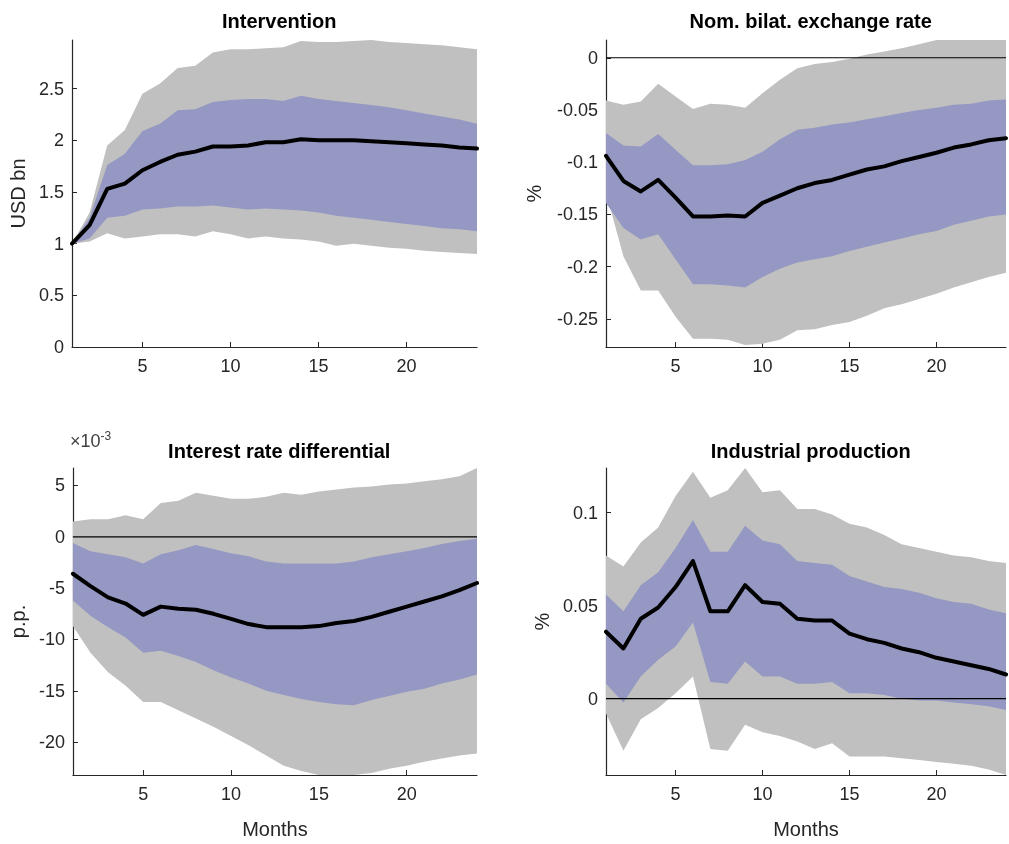  What do you see at coordinates (51, 191) in the screenshot?
I see `y-tick-label: 1.5` at bounding box center [51, 191].